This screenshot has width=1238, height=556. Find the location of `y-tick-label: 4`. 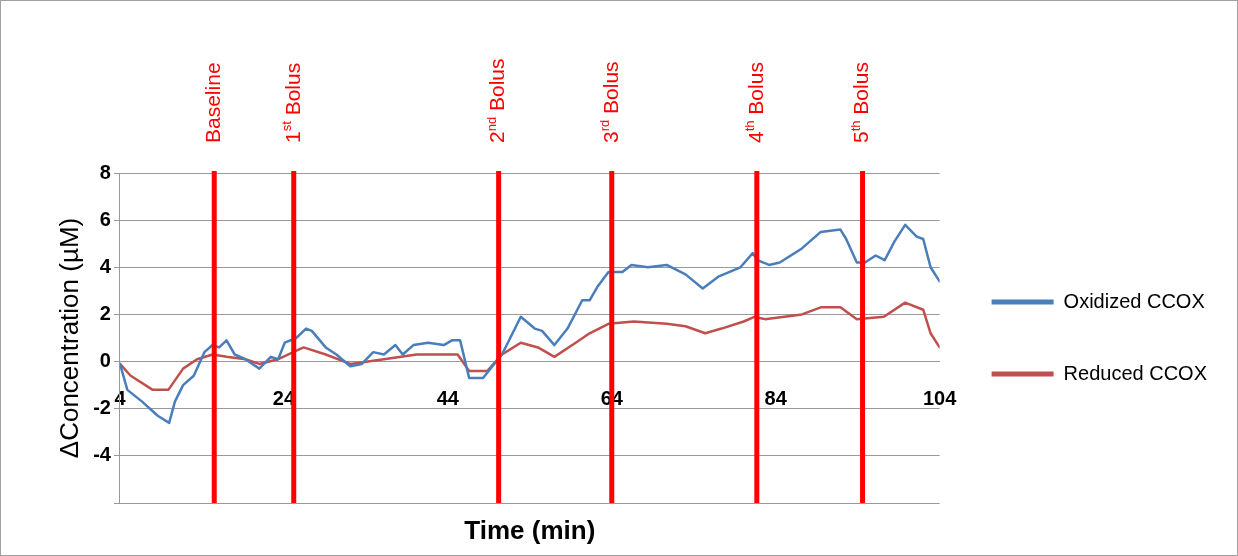

y-tick-label: 4 is located at coordinates (105, 265).